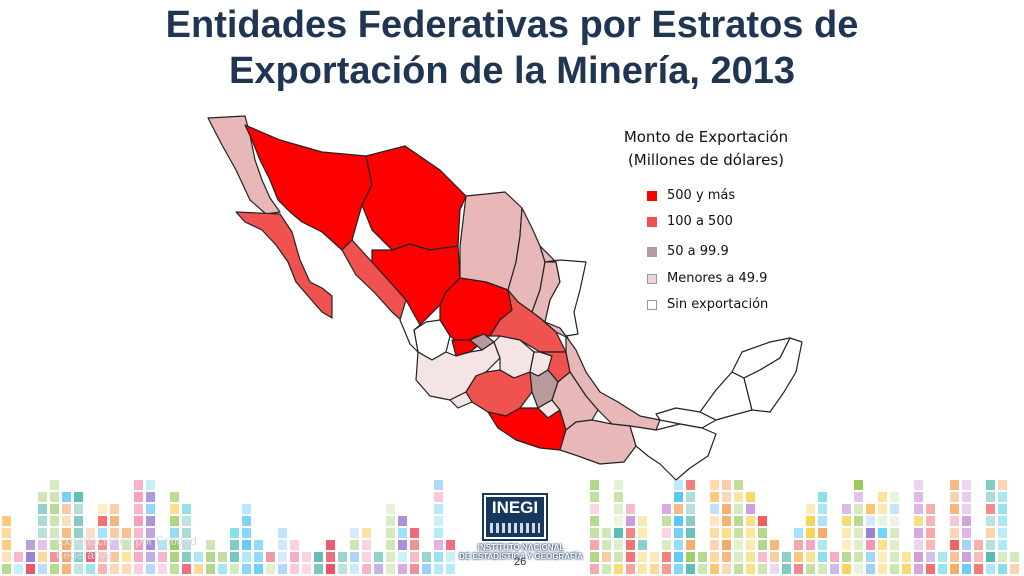 The height and width of the screenshot is (576, 1024). What do you see at coordinates (410, 326) in the screenshot?
I see `state-coast-none` at bounding box center [410, 326].